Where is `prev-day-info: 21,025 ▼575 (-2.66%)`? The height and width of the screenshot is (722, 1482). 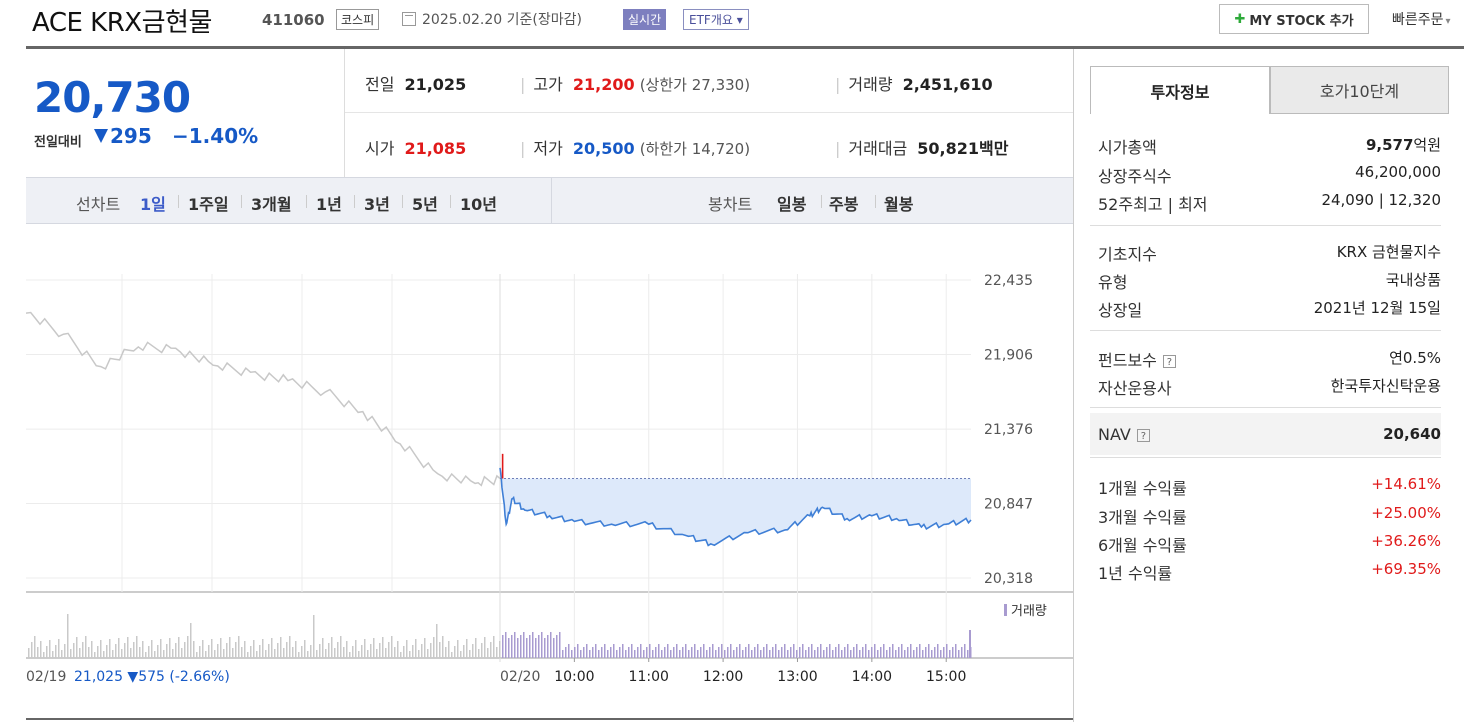
prev-day-info: 21,025 ▼575 (-2.66%) is located at coordinates (152, 677).